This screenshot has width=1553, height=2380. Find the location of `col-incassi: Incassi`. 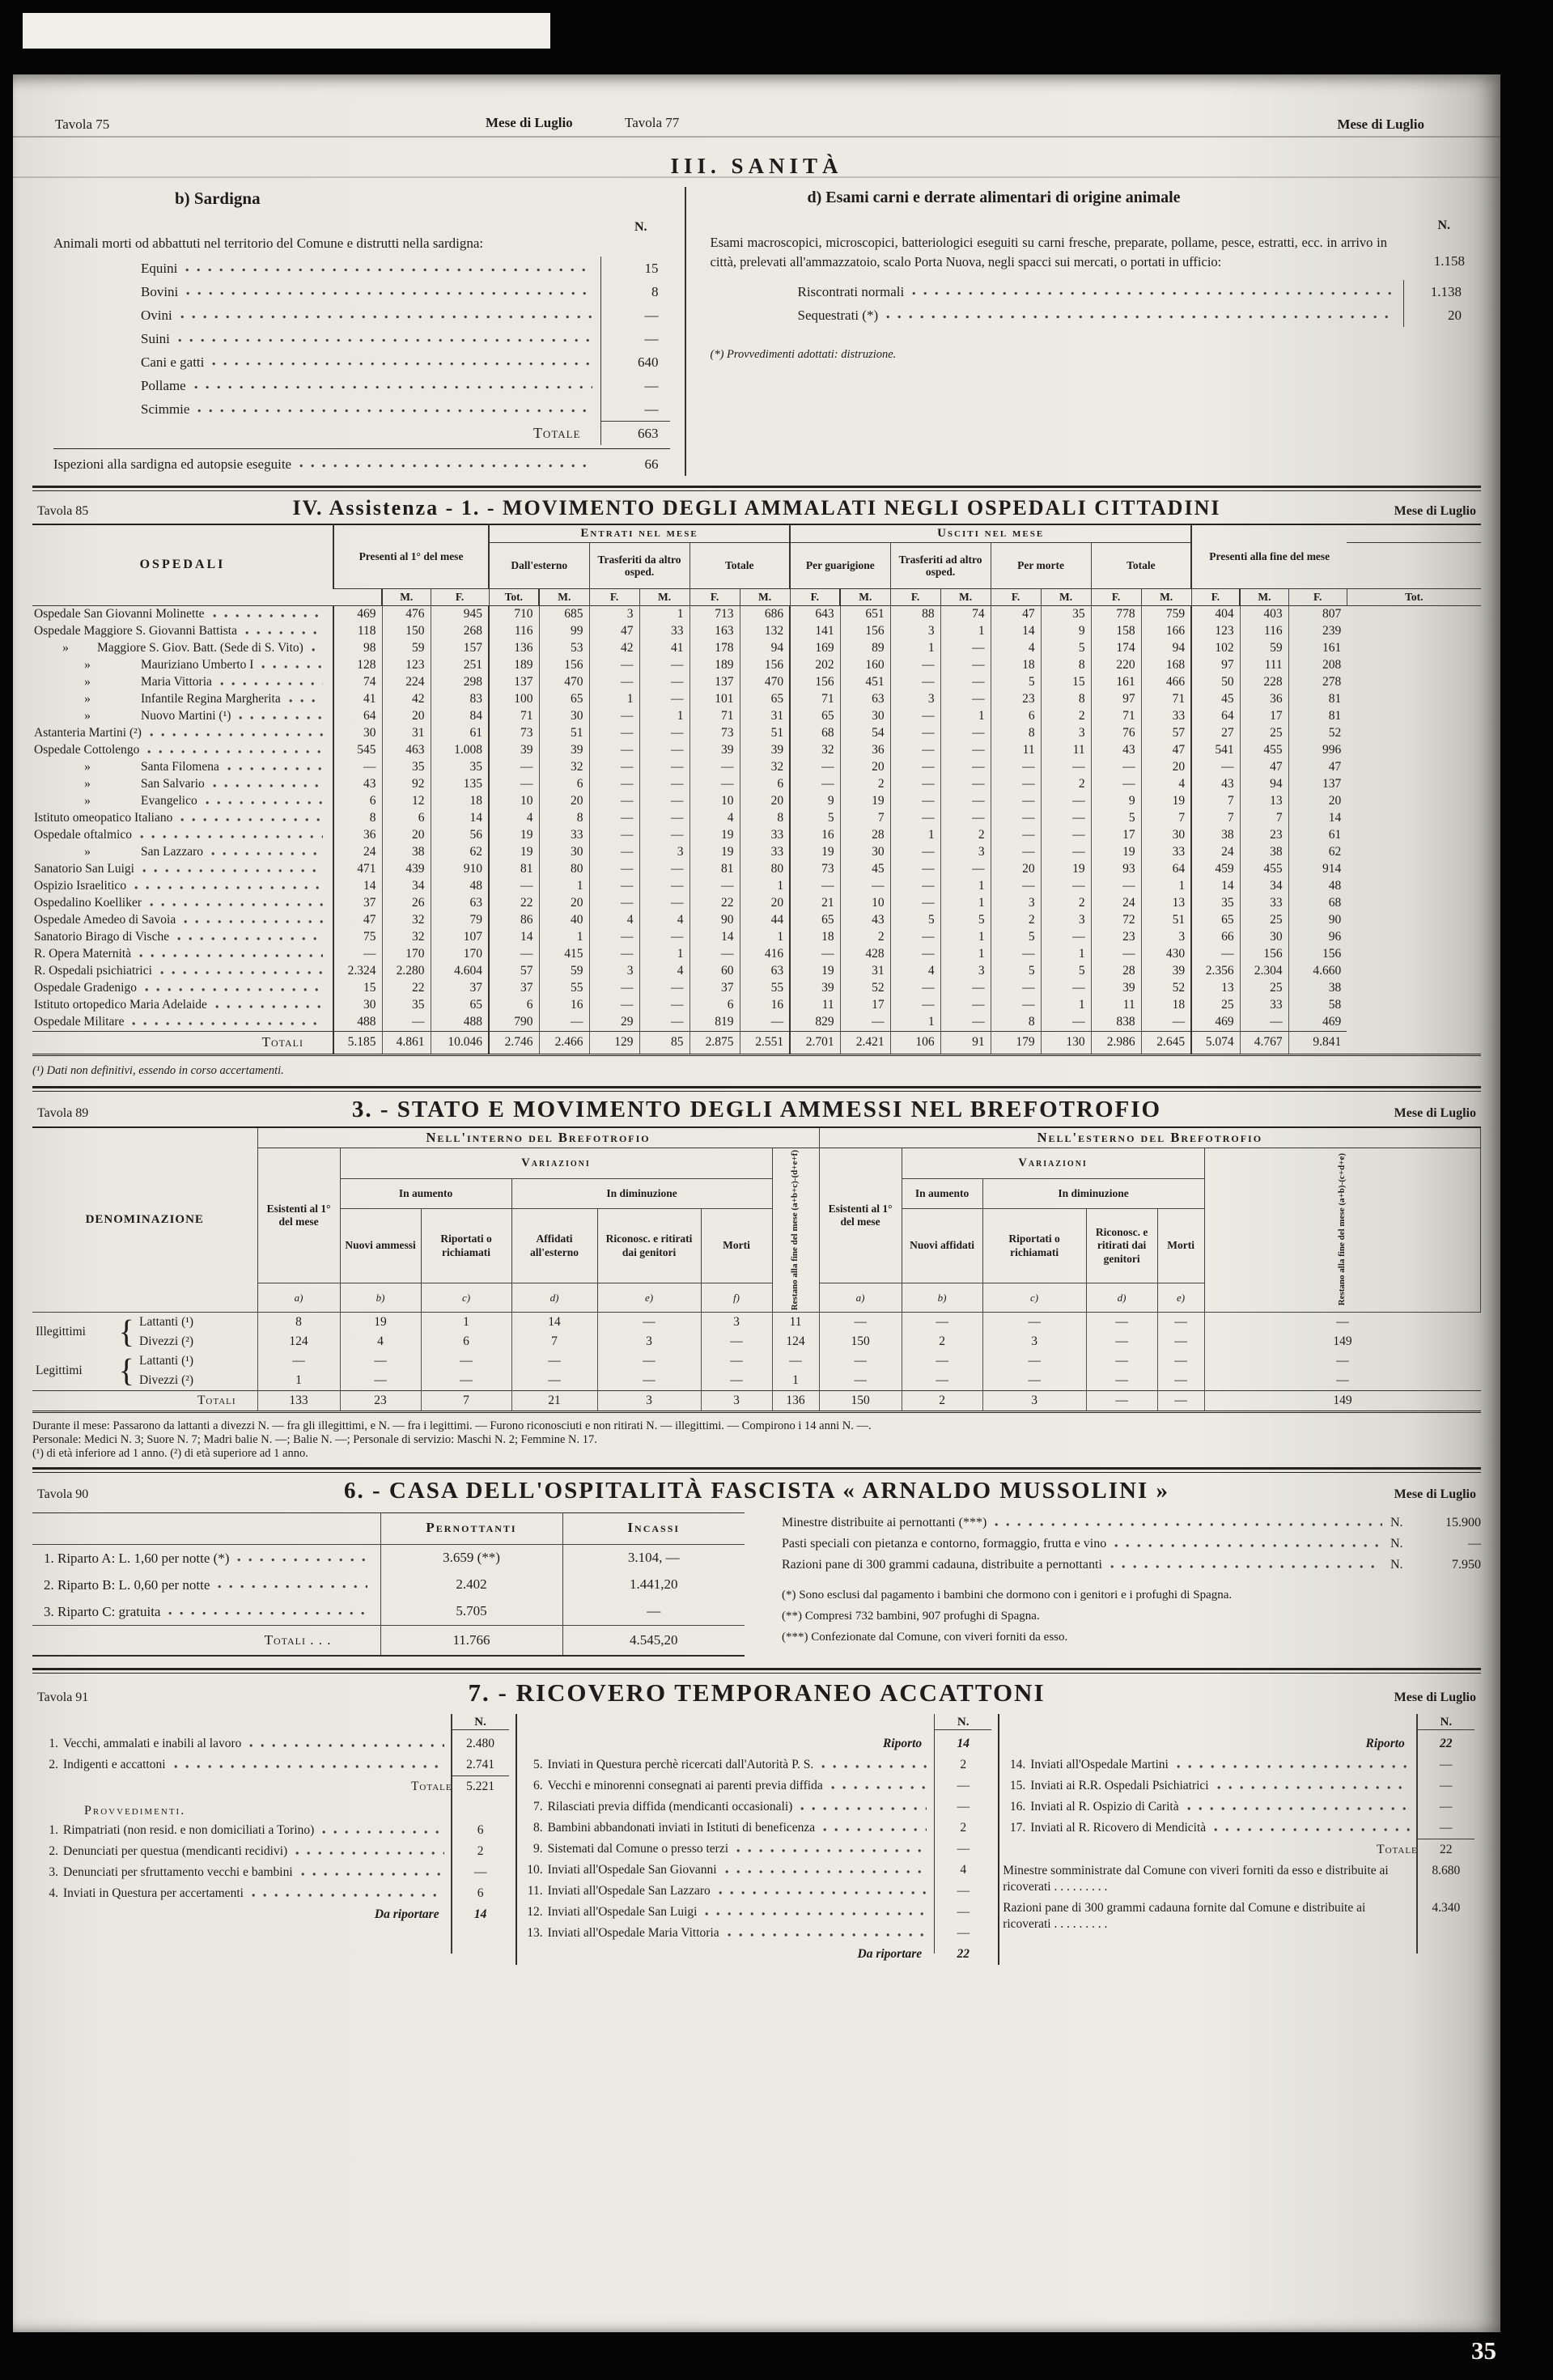

col-incassi: Incassi is located at coordinates (654, 1529).